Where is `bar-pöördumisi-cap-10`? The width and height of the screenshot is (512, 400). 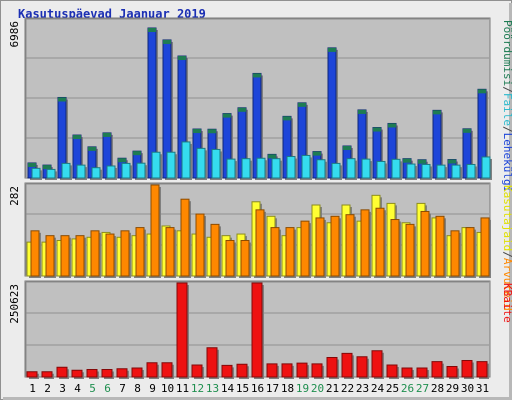
bar-pöördumisi-cap-10 is located at coordinates (167, 41).